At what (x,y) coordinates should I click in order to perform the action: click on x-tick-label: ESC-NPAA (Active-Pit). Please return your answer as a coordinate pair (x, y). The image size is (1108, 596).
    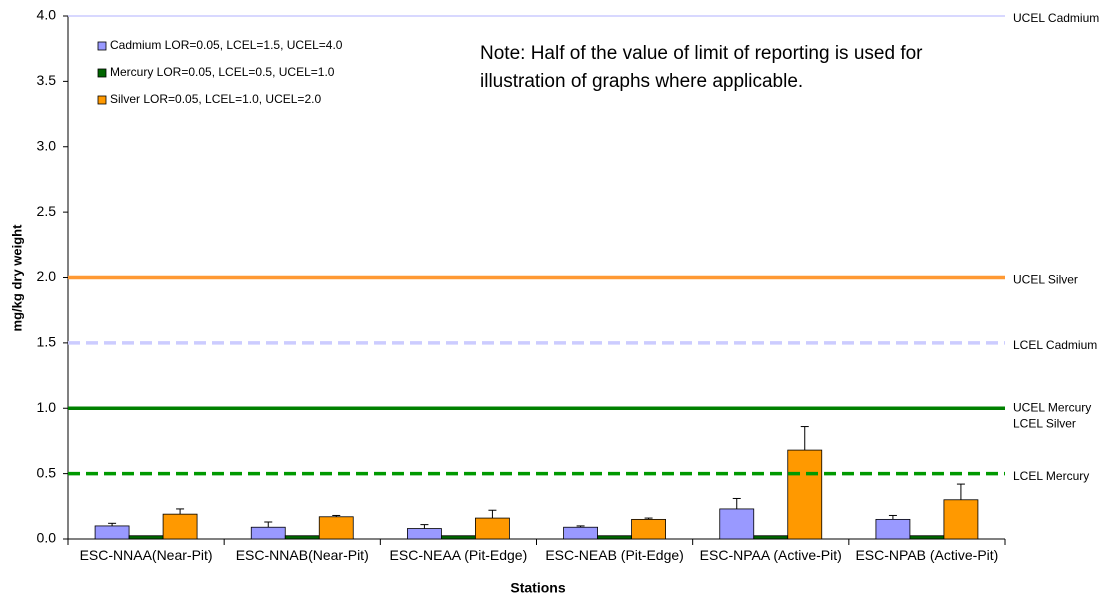
    Looking at the image, I should click on (770, 555).